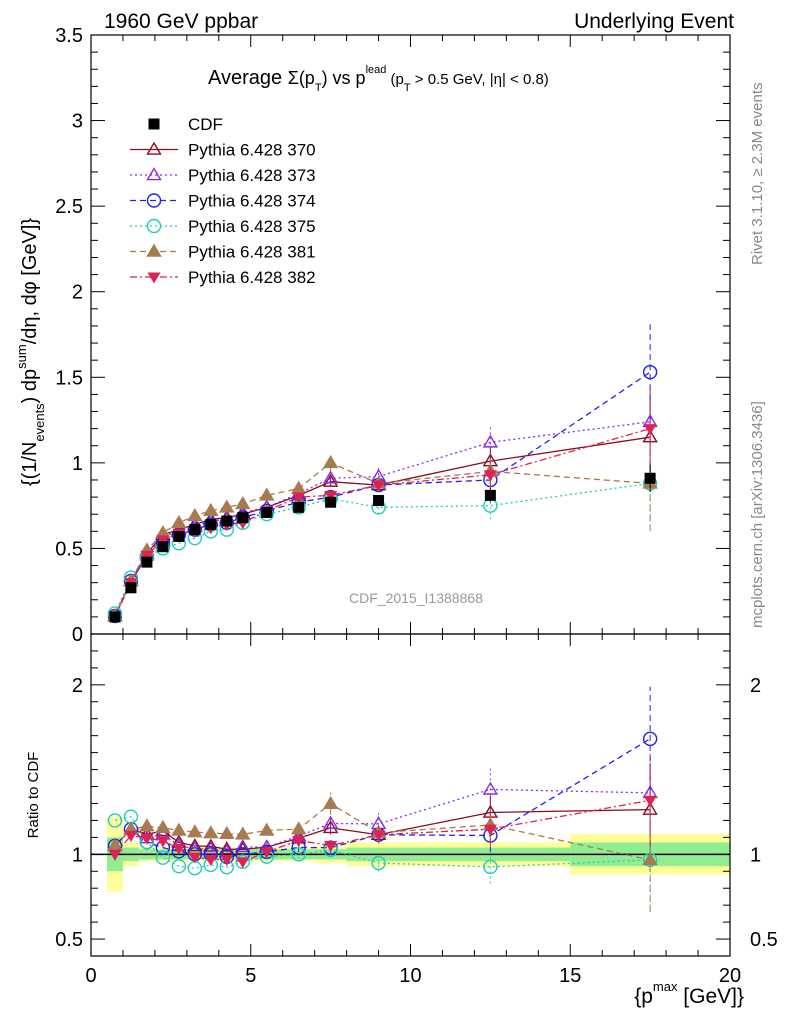 The image size is (786, 1024). What do you see at coordinates (252, 150) in the screenshot?
I see `legend-label: Pythia 6.428 370` at bounding box center [252, 150].